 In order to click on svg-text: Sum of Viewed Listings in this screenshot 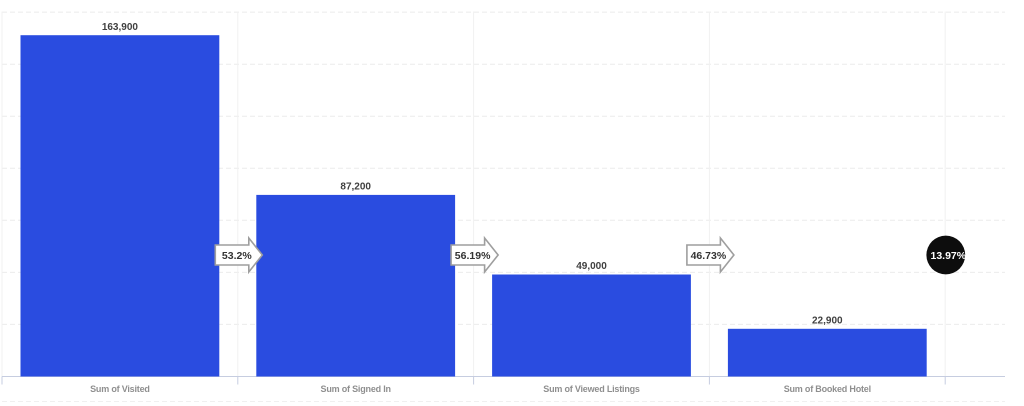, I will do `click(591, 389)`.